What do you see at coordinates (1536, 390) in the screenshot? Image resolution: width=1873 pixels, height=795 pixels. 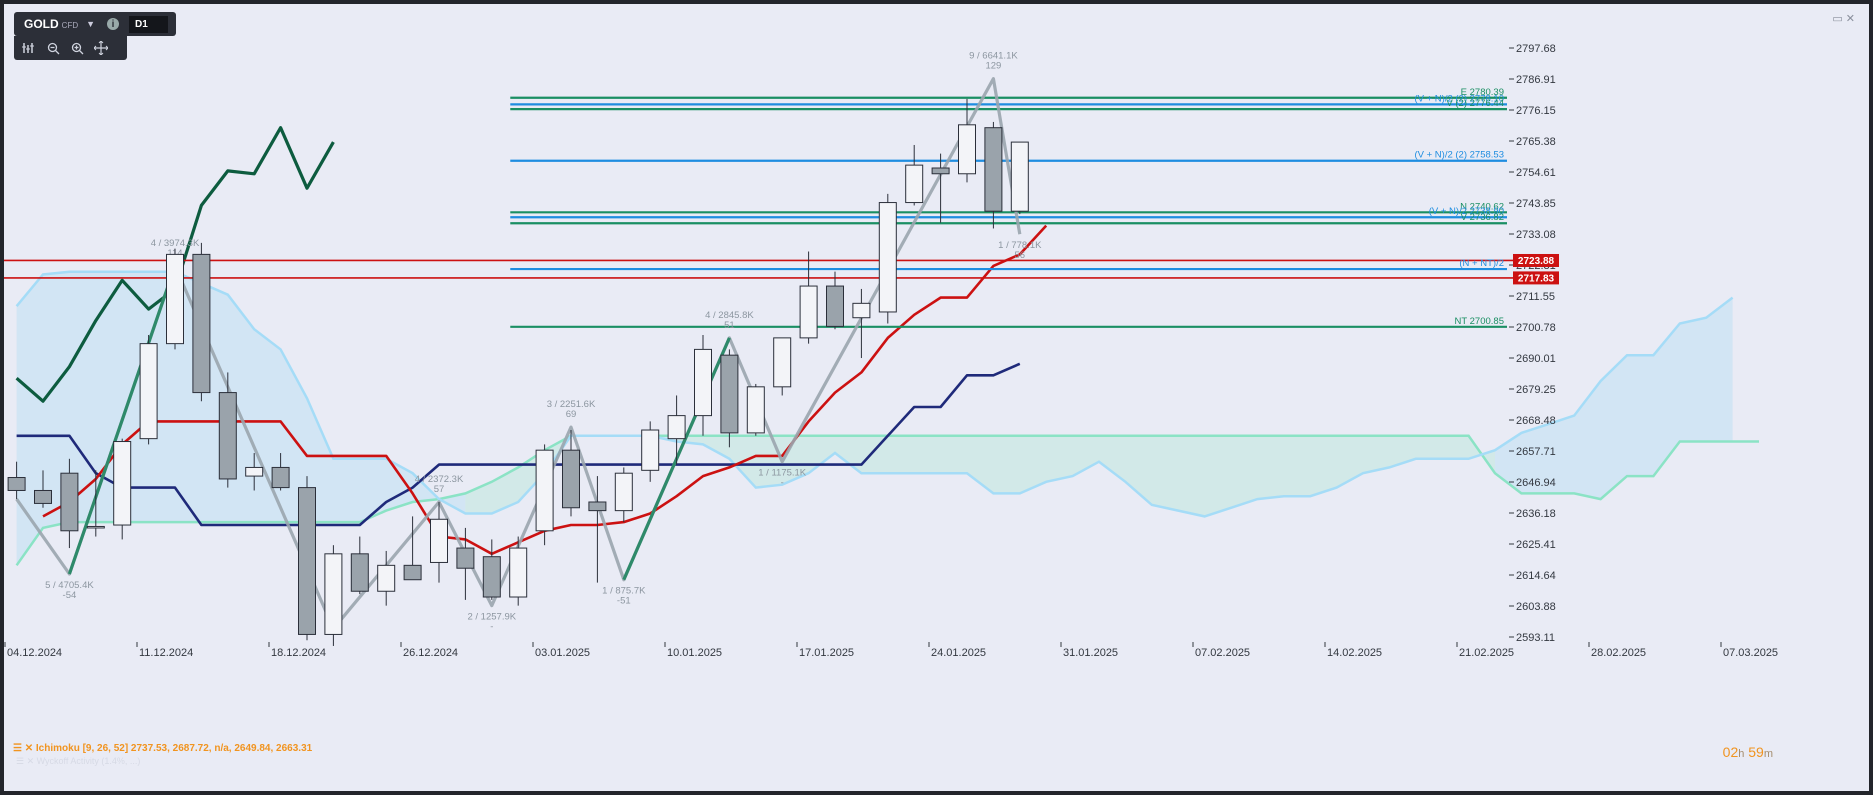 I see `price-tick-label: 2679.25` at bounding box center [1536, 390].